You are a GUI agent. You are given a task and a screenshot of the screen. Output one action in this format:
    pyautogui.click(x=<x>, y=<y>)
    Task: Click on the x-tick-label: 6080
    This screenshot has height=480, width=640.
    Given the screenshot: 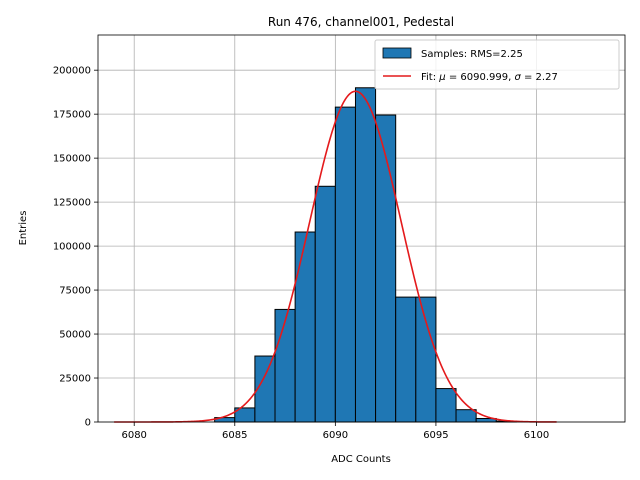 What is the action you would take?
    pyautogui.click(x=133, y=435)
    